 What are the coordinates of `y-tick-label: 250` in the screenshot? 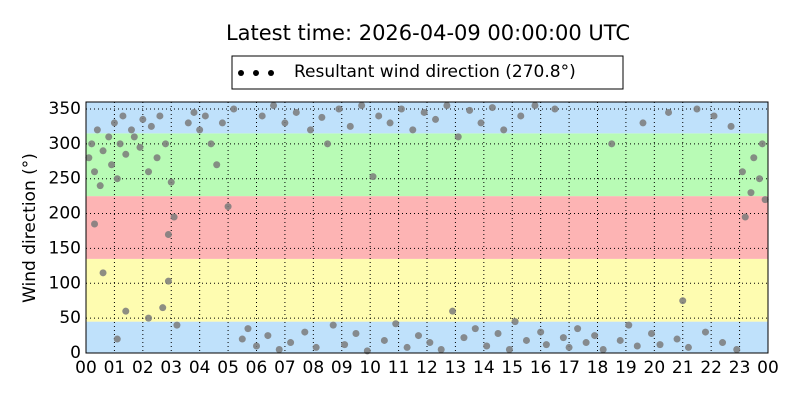 It's located at (65, 179).